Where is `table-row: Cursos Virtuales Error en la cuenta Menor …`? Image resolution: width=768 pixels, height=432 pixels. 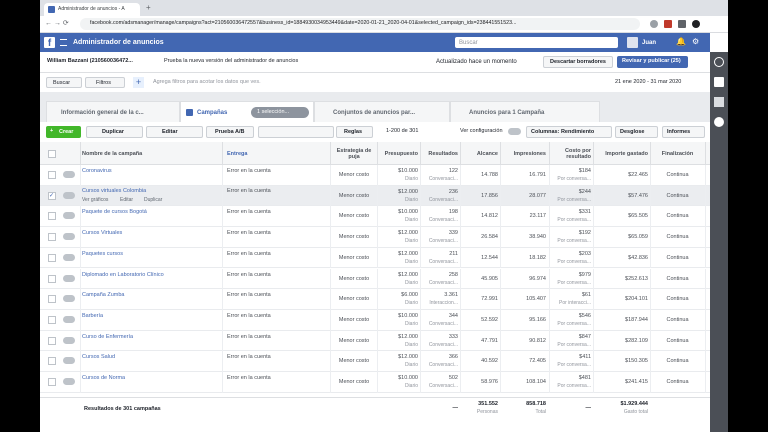
table-row: Cursos Virtuales Error en la cuenta Menor … is located at coordinates (375, 237).